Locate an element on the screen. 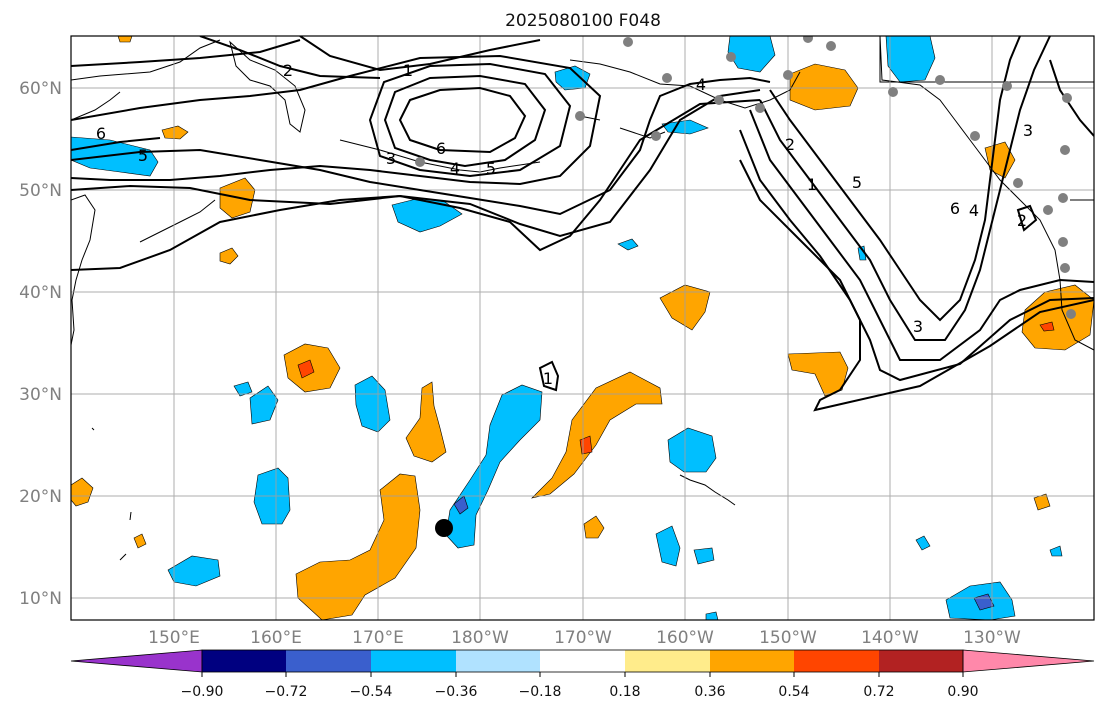 The width and height of the screenshot is (1105, 712). colorbar-tick-label: −0.72 is located at coordinates (286, 692).